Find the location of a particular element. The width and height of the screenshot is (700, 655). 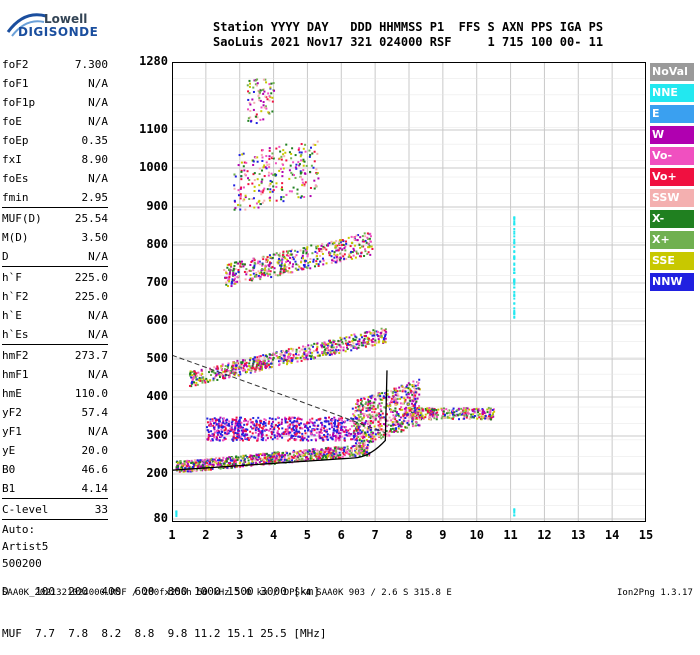

param-value: 3.50 is located at coordinates (95, 237).